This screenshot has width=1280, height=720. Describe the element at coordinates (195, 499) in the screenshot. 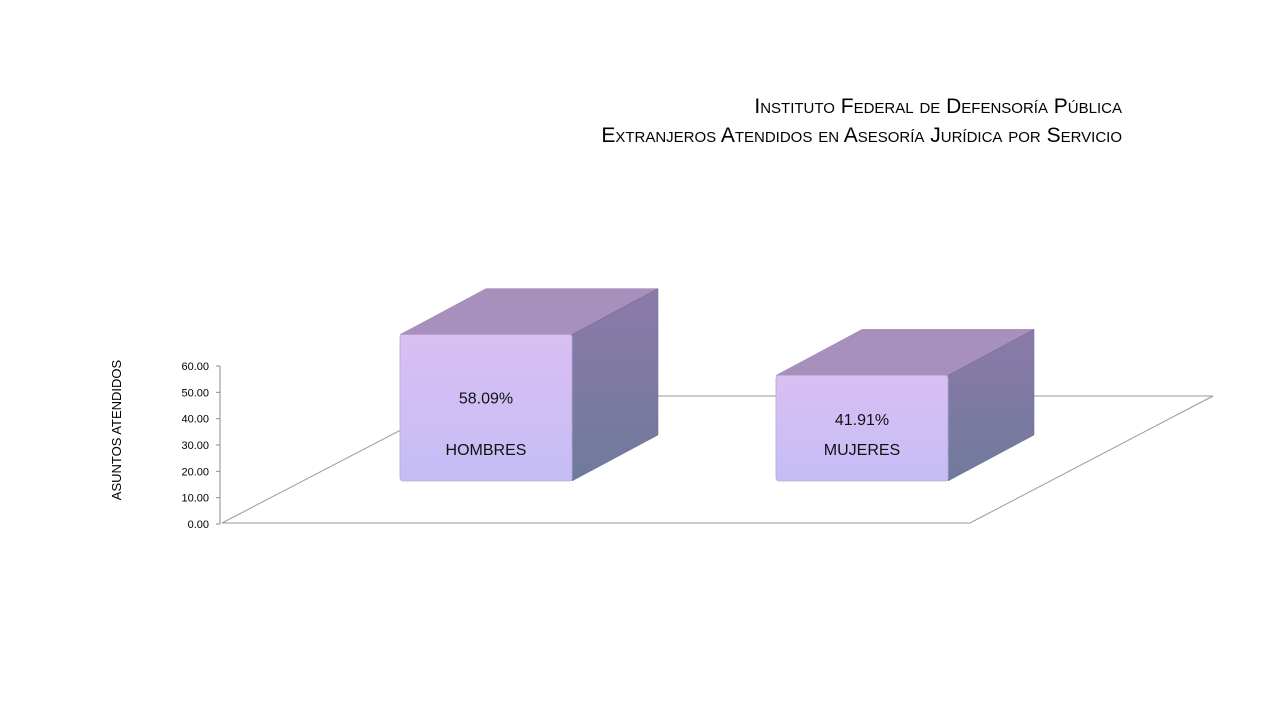

I see `y-tick-label: 10.00` at that location.